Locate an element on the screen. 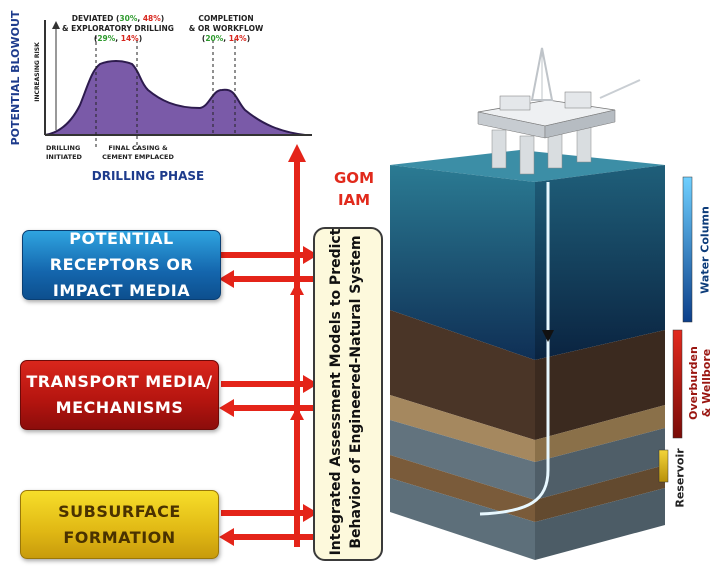 Image resolution: width=717 pixels, height=566 pixels. subsurface-line1: SUBSURFACE is located at coordinates (119, 511).